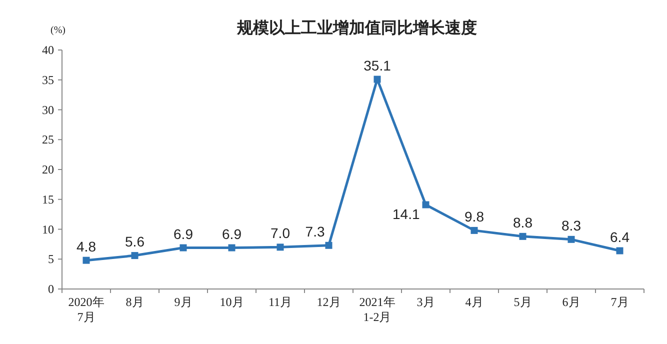 The image size is (667, 344). I want to click on y-tick-label: 5, so click(51, 259).